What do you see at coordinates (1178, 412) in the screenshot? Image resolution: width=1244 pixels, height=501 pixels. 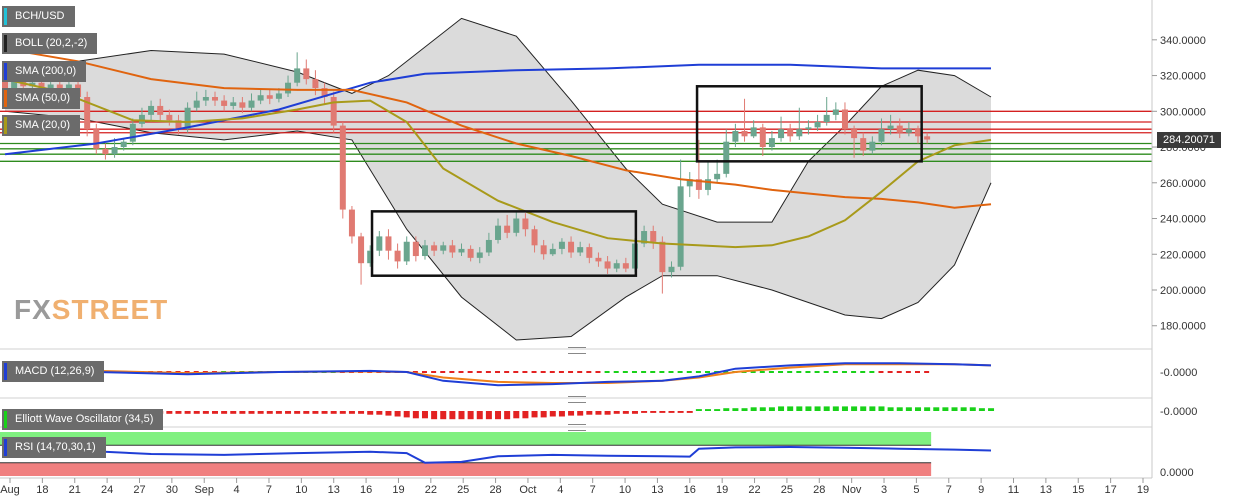 I see `ewo-y-tick-label: -0.0000` at bounding box center [1178, 412].